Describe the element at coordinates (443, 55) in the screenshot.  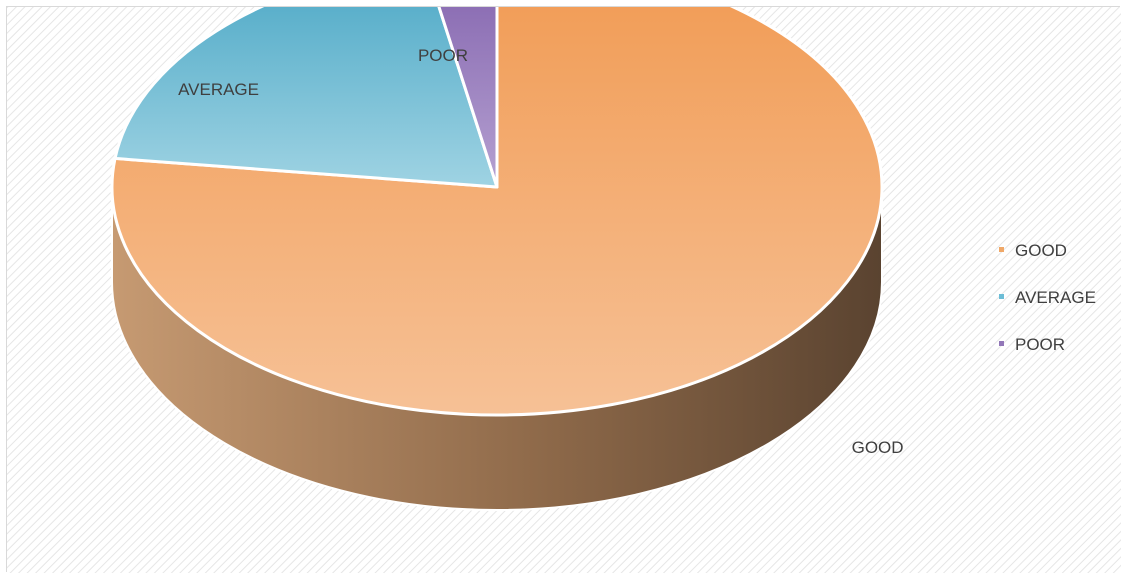
I see `data-label-poor: POOR` at that location.